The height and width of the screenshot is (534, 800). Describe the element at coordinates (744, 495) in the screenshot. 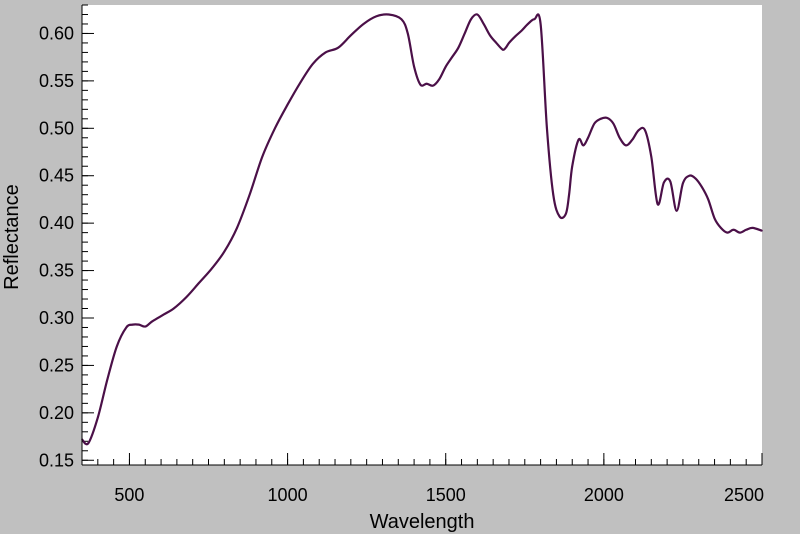

I see `x-tick-label: 2500` at that location.